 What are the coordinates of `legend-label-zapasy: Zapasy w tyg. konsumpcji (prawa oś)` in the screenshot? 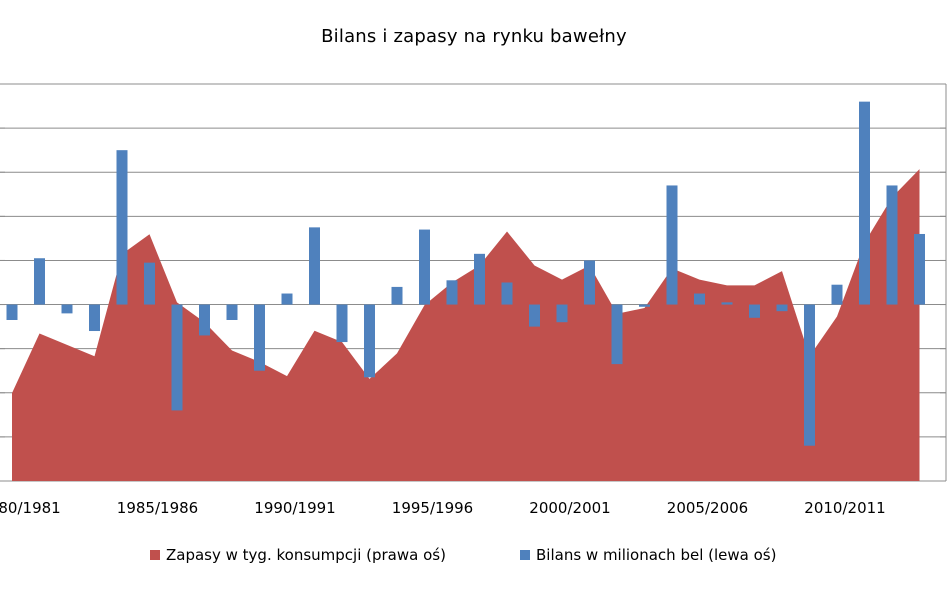 It's located at (306, 555).